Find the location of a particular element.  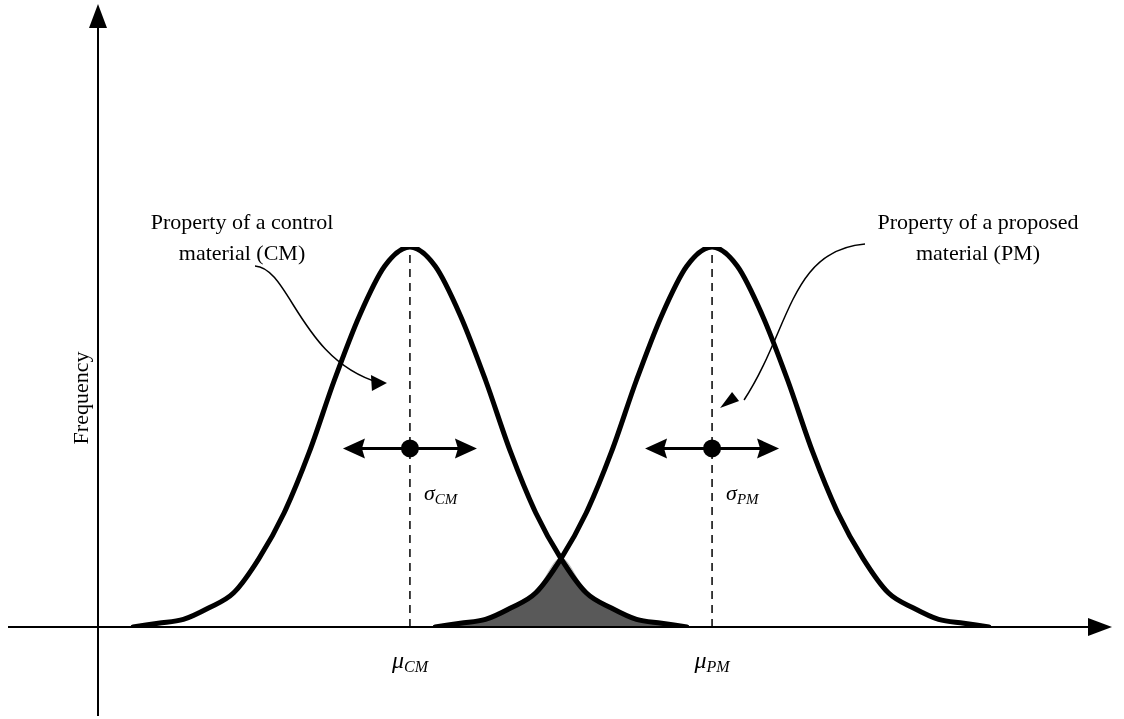

annotation: Property of a proposed material (PM) is located at coordinates (978, 237).